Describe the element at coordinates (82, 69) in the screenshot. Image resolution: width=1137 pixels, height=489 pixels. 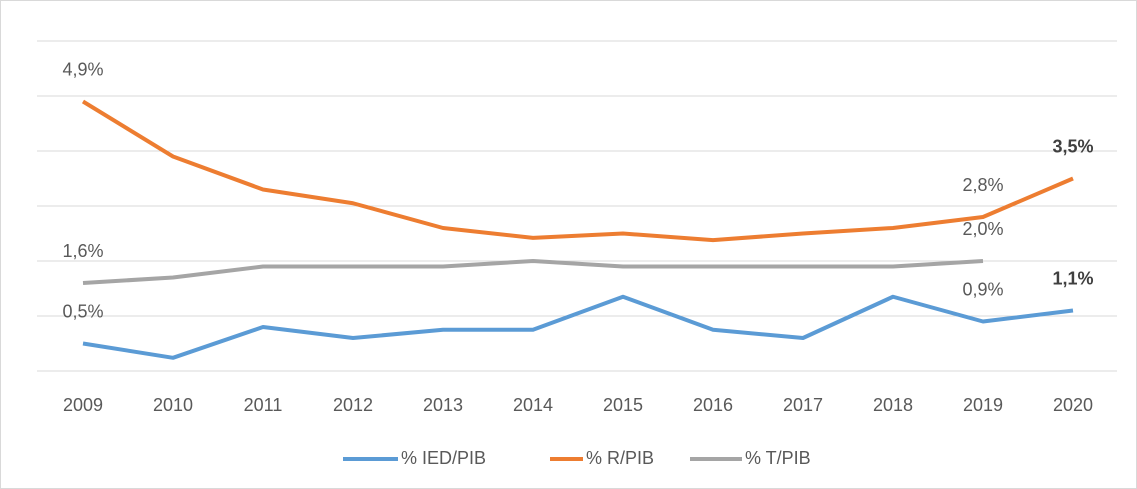
I see `data-label: 4,9%` at that location.